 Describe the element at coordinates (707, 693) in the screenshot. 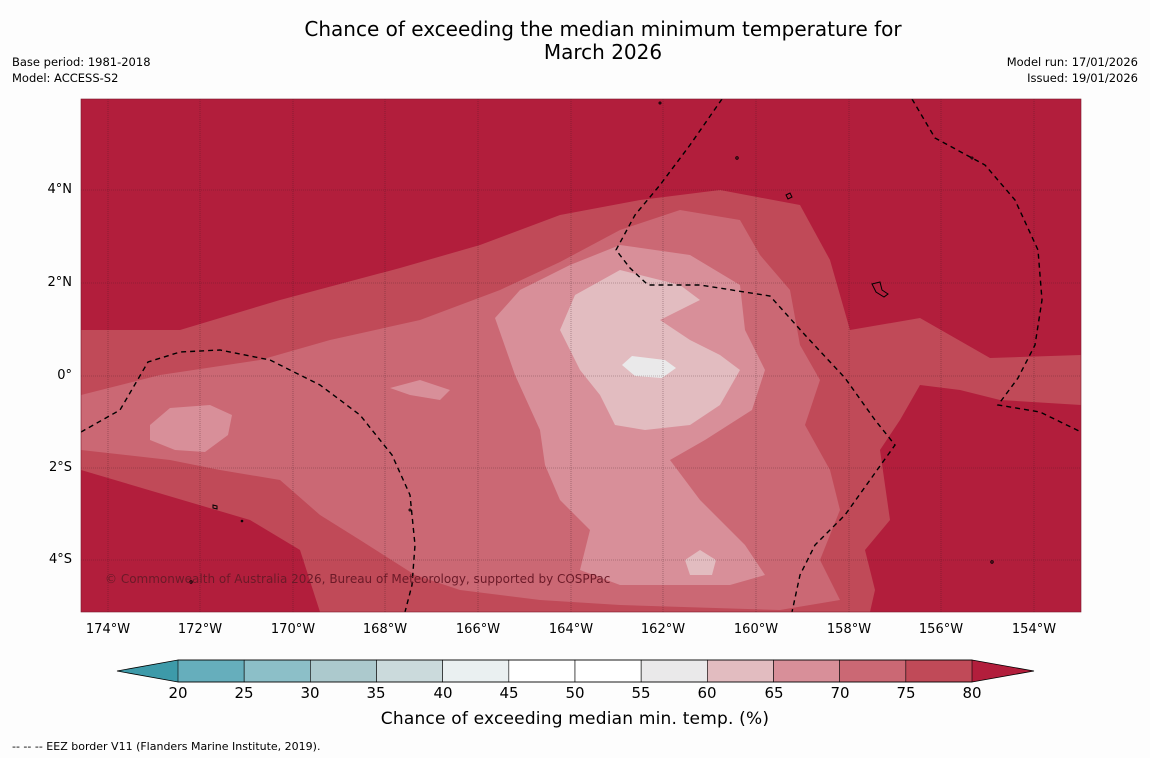

I see `colorbar-tick: 60` at that location.